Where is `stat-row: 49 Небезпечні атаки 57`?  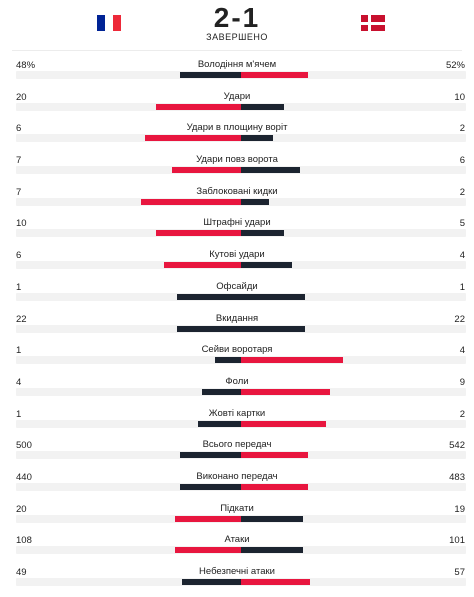 stat-row: 49 Небезпечні атаки 57 is located at coordinates (237, 581).